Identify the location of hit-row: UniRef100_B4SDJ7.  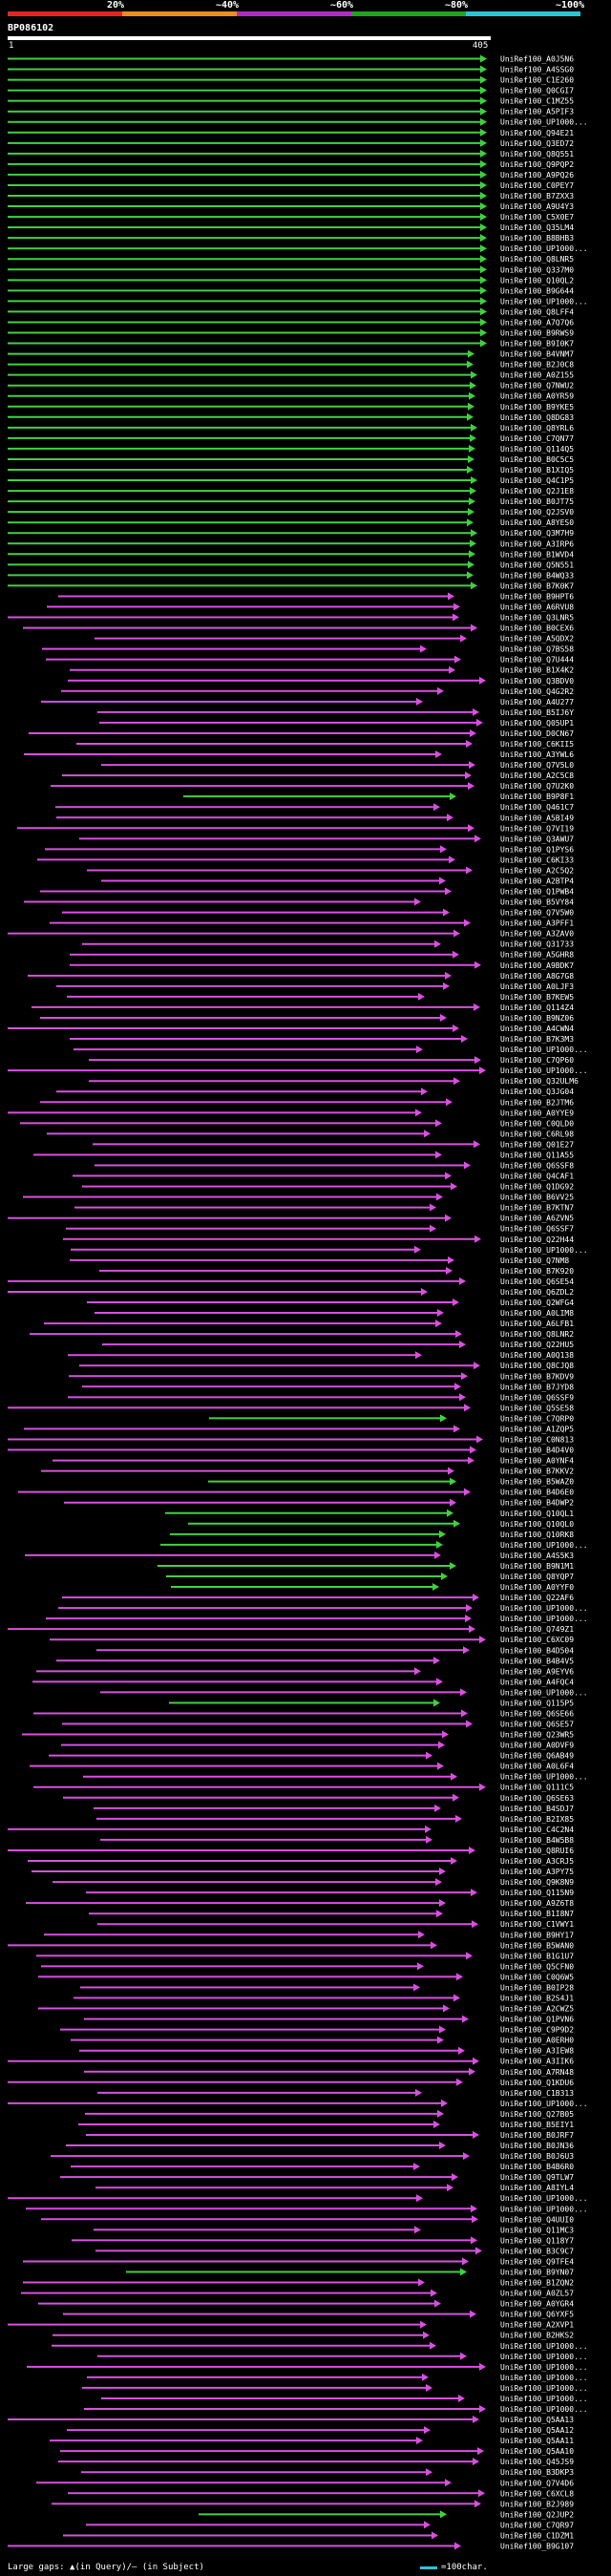
(334, 1808).